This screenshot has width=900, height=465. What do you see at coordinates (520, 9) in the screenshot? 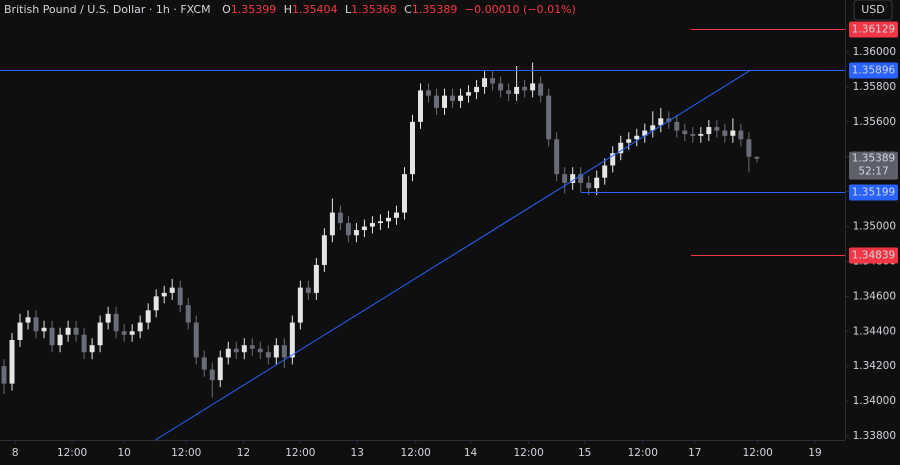
I see `change-value: −0.00010 (−0.01%)` at bounding box center [520, 9].